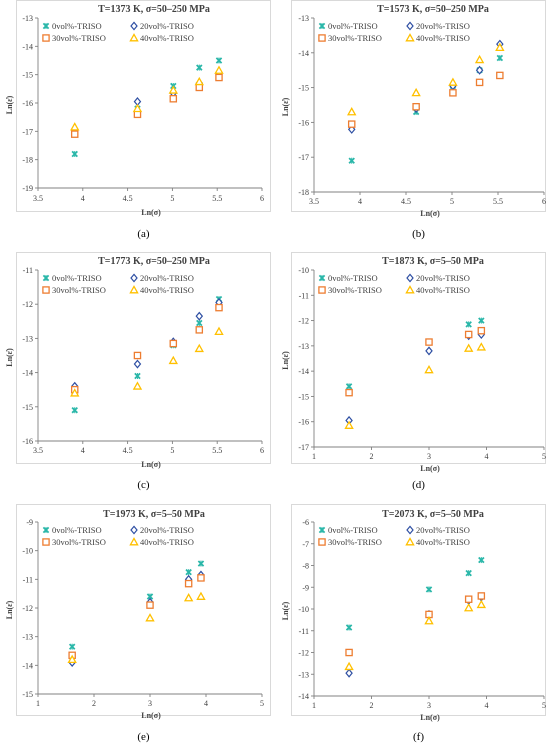 Image resolution: width=550 pixels, height=749 pixels. Describe the element at coordinates (418, 234) in the screenshot. I see `panel-caption: (b)` at that location.